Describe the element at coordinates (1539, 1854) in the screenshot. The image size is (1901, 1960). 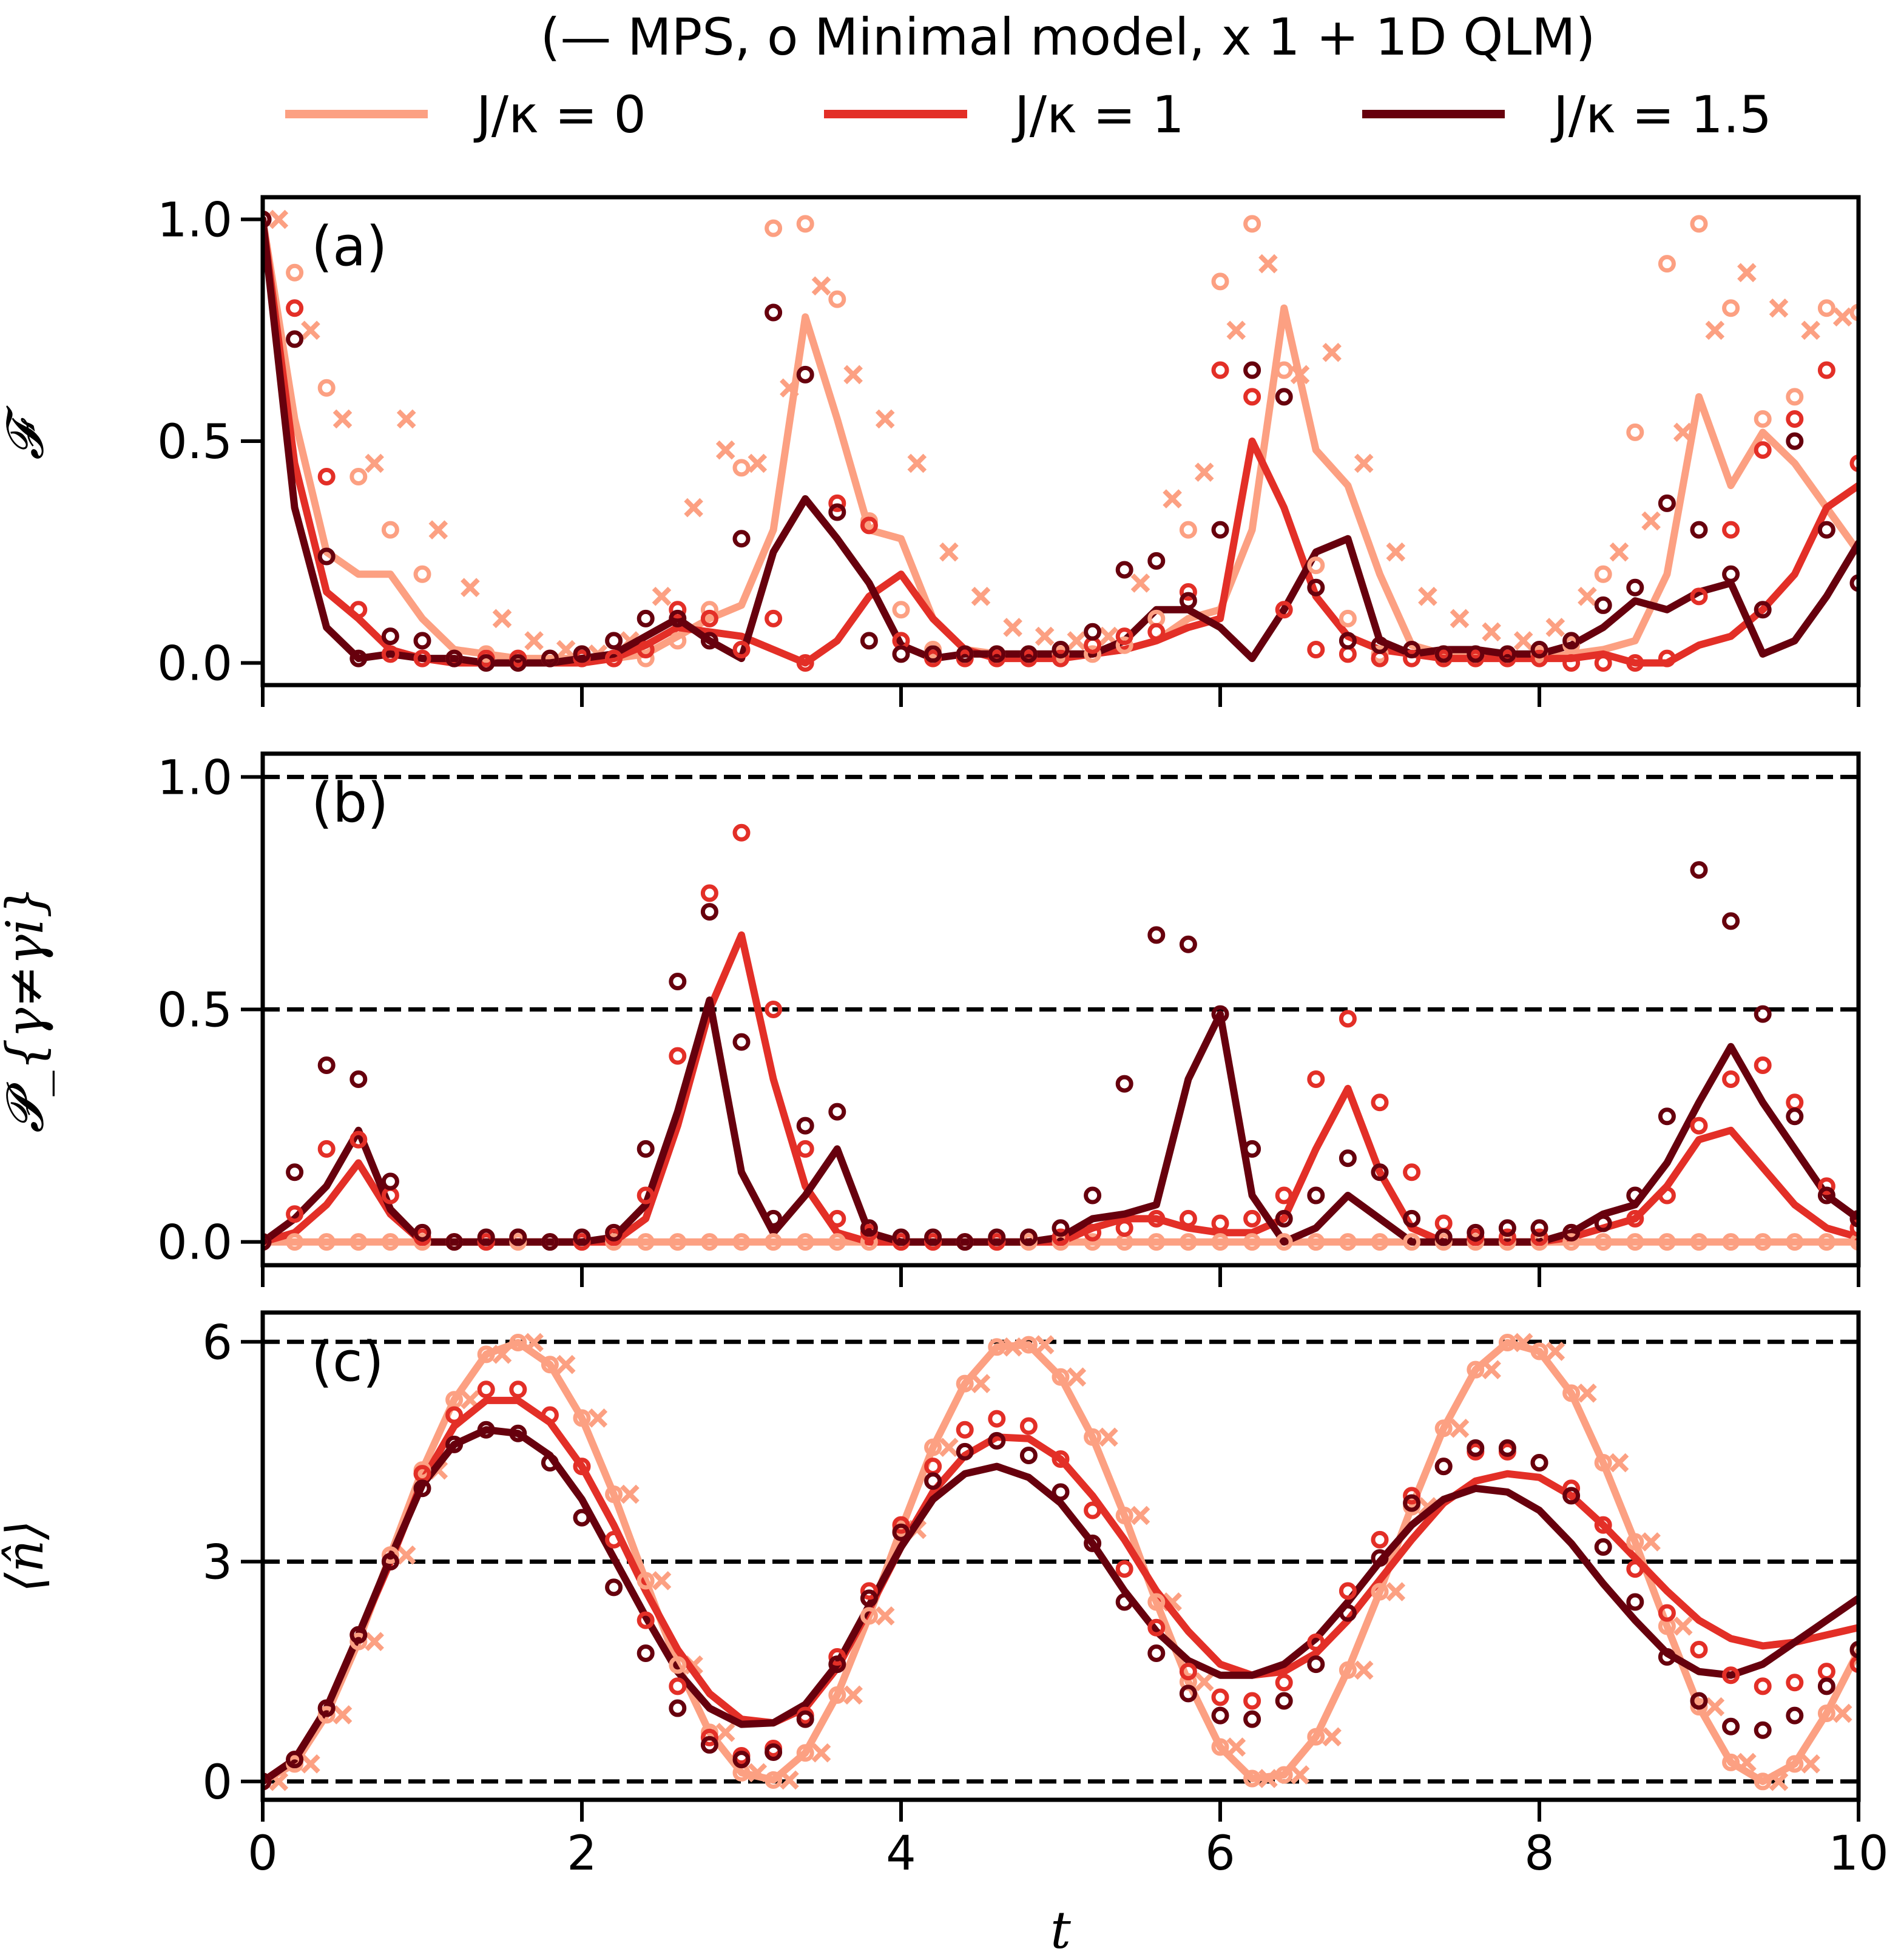
I see `x-tick-label: 8` at that location.